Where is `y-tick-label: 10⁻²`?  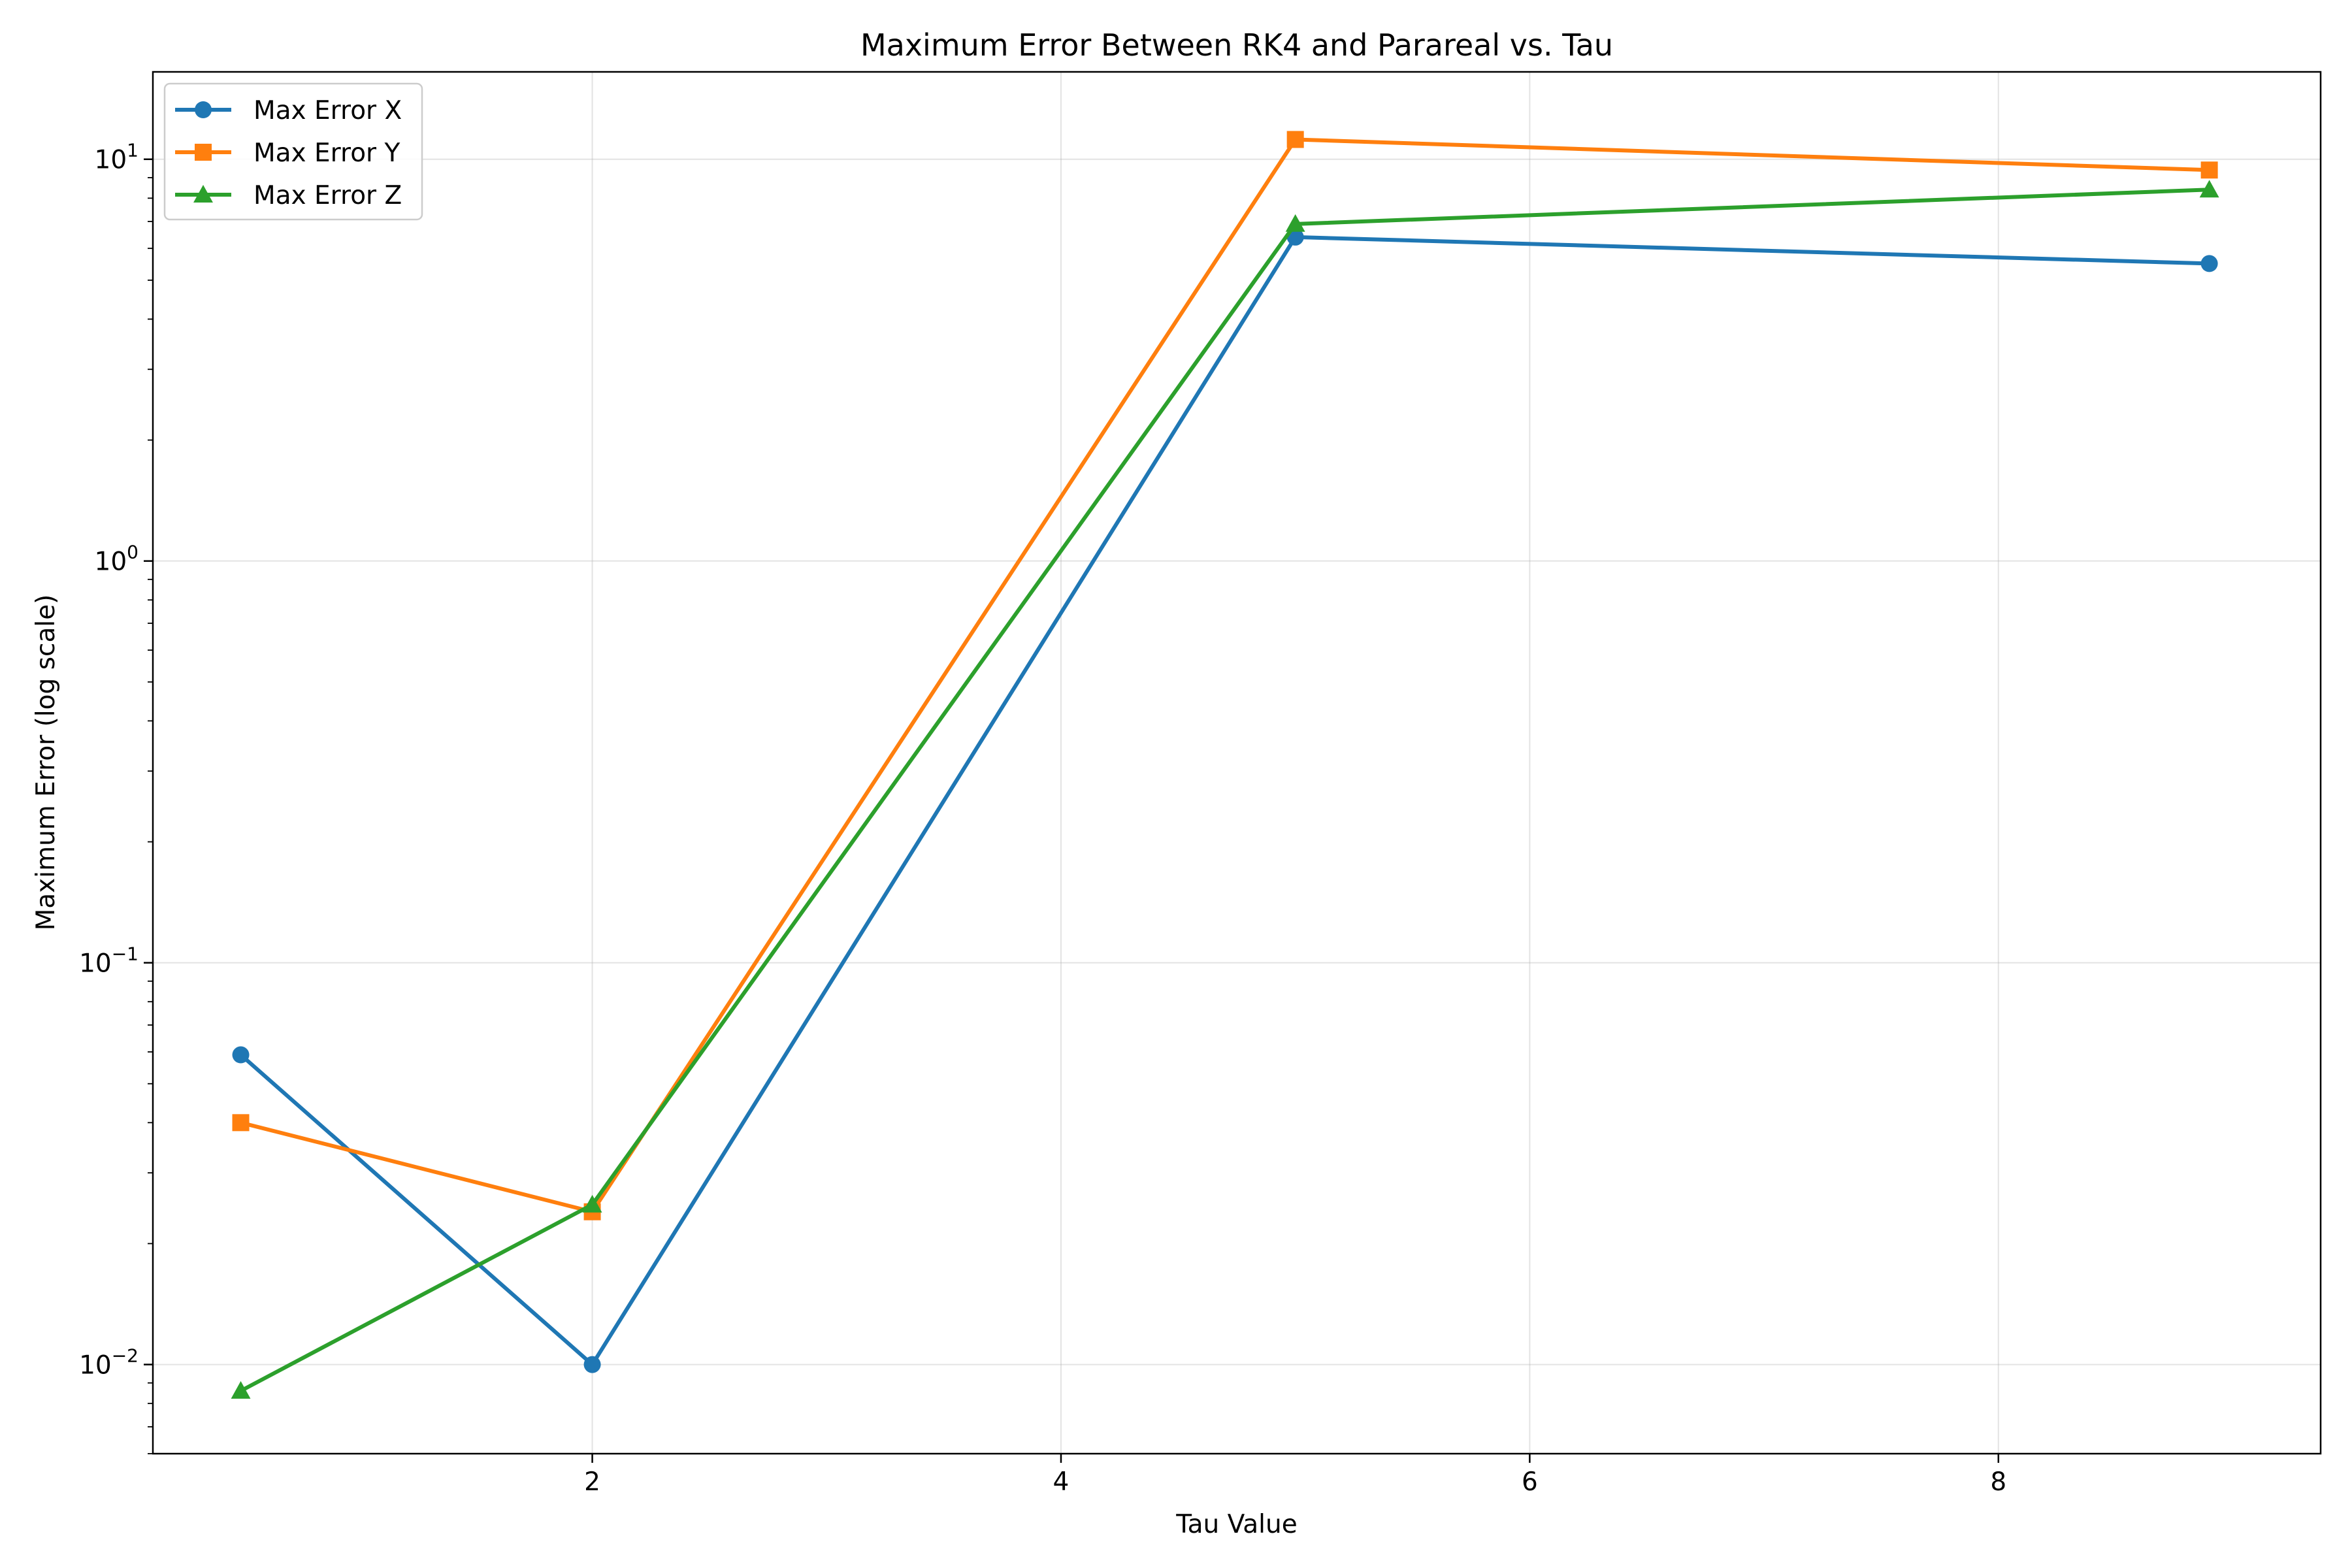 y-tick-label: 10⁻² is located at coordinates (109, 1362).